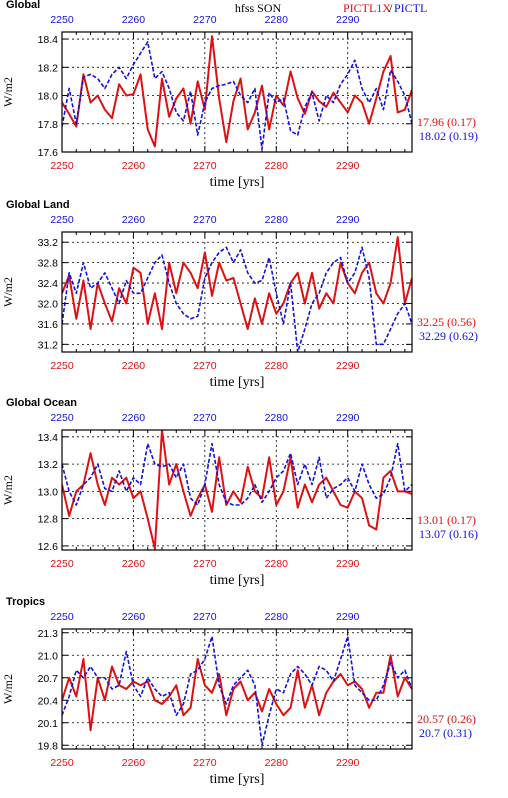 This screenshot has height=798, width=508. What do you see at coordinates (48, 634) in the screenshot?
I see `y-axis-tick-label: 21.3` at bounding box center [48, 634].